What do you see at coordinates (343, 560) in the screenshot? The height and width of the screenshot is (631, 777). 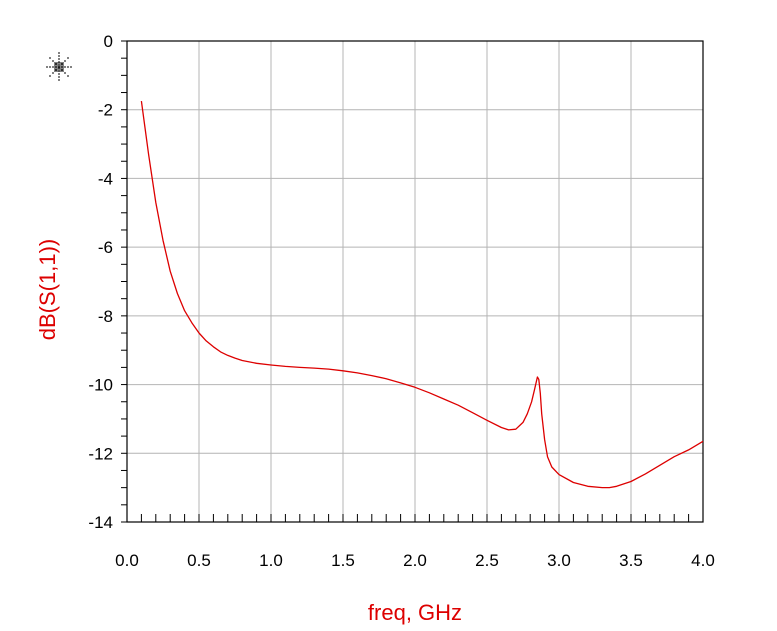 I see `x-tick-label: 1.5` at bounding box center [343, 560].